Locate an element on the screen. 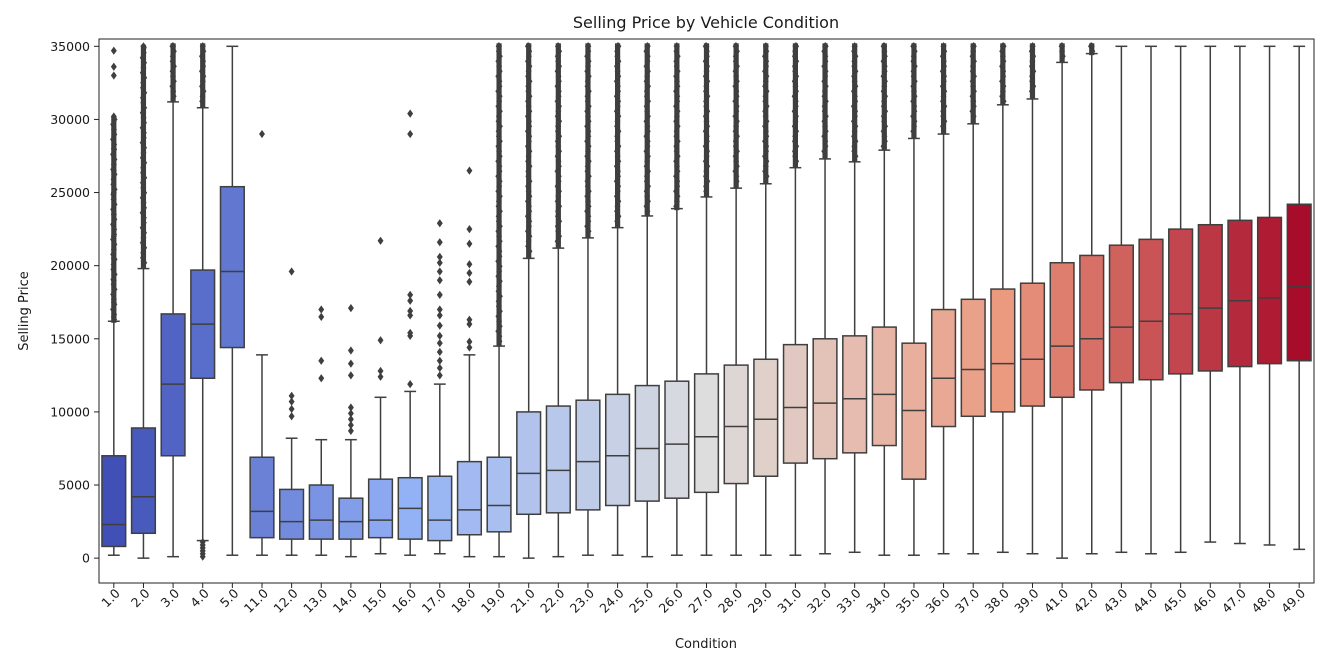 The width and height of the screenshot is (1340, 658). x-tick-label: 19.0 is located at coordinates (493, 600).